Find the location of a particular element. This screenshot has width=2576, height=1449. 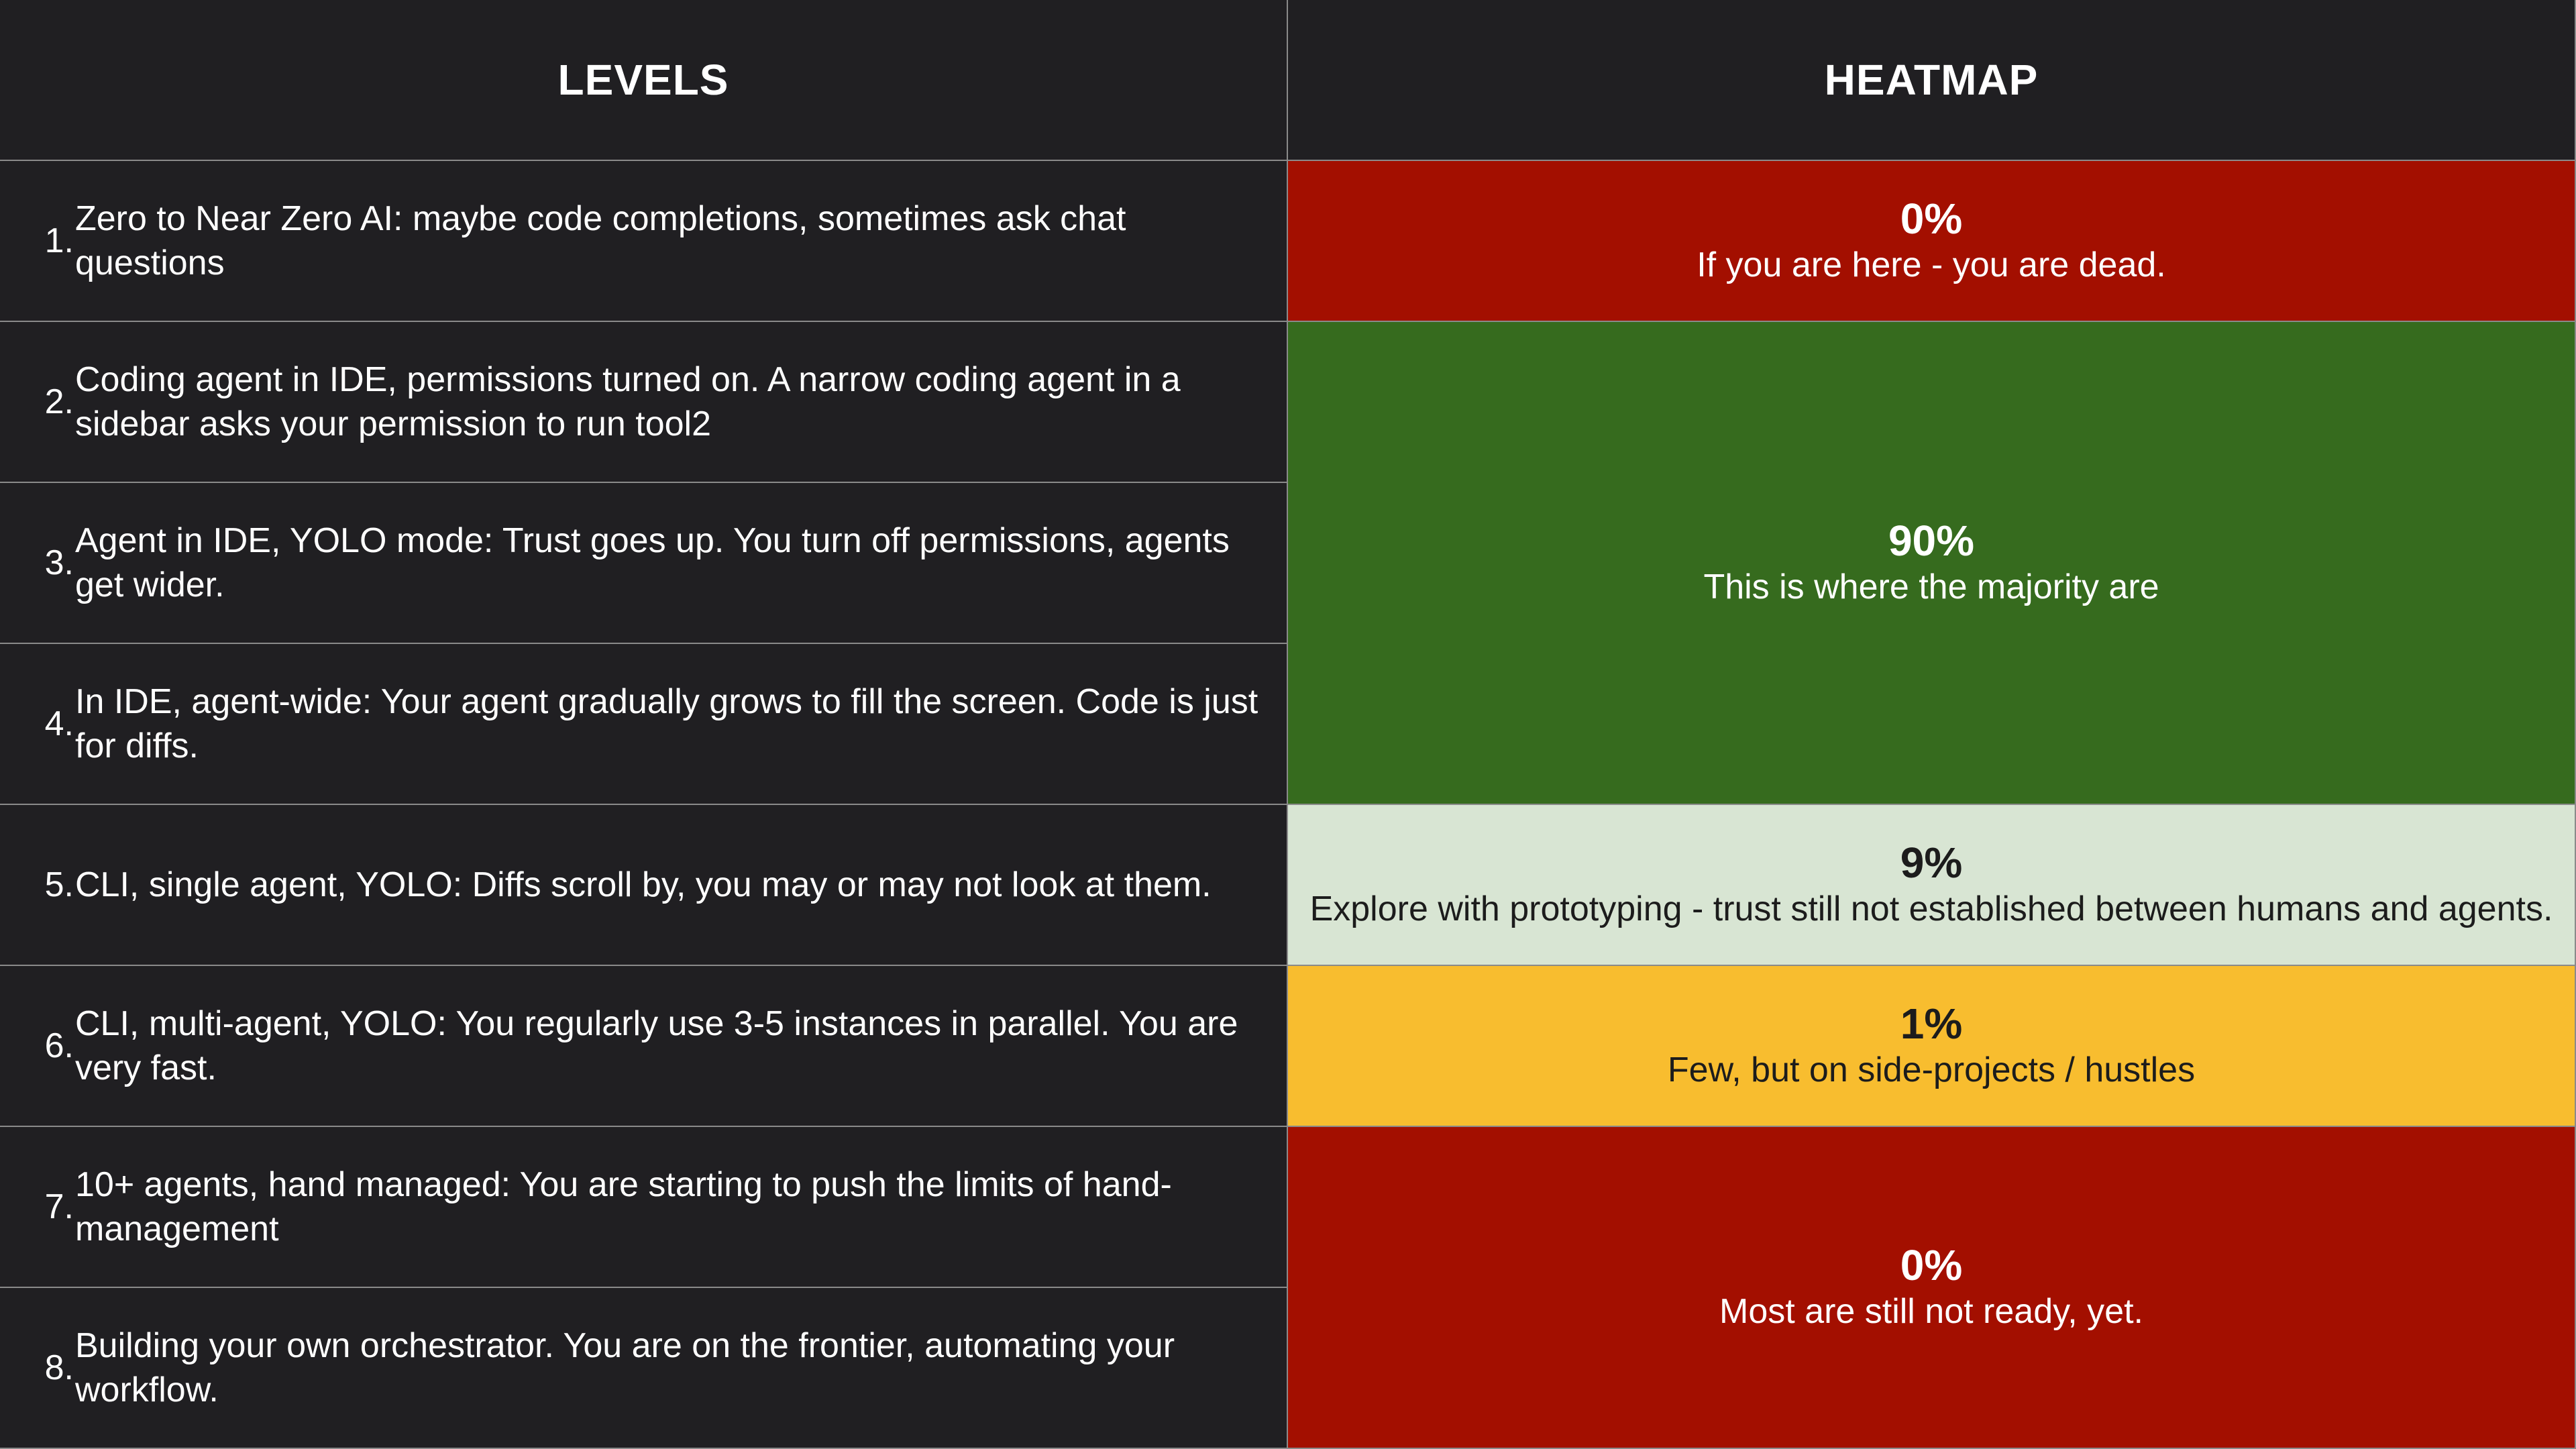

heatmap-cell-level-1: 0% If you are here - you are dead. is located at coordinates (1932, 241).